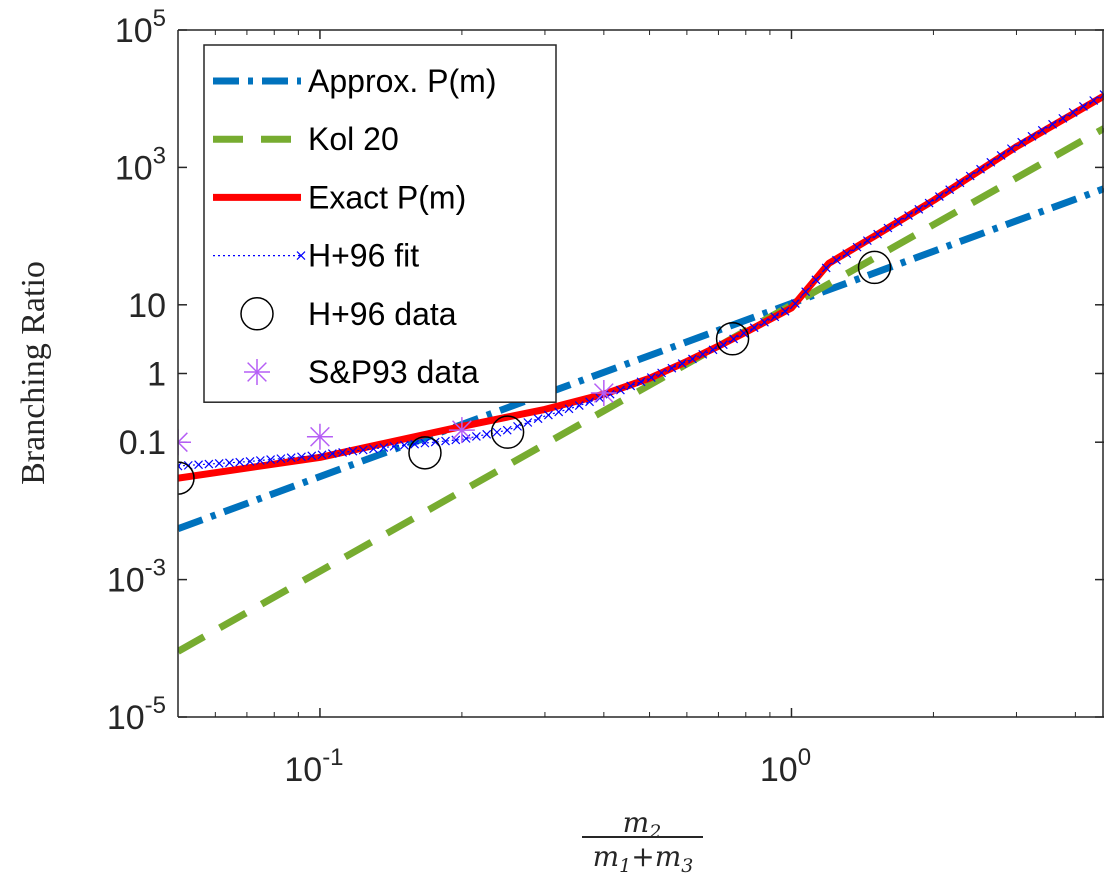 The image size is (1105, 877). I want to click on legend-label: Approx. P(m), so click(402, 81).